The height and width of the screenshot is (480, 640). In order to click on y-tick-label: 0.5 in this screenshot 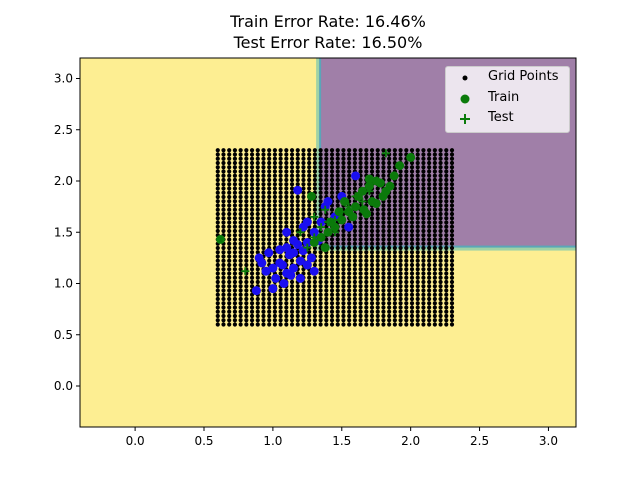, I will do `click(63, 335)`.